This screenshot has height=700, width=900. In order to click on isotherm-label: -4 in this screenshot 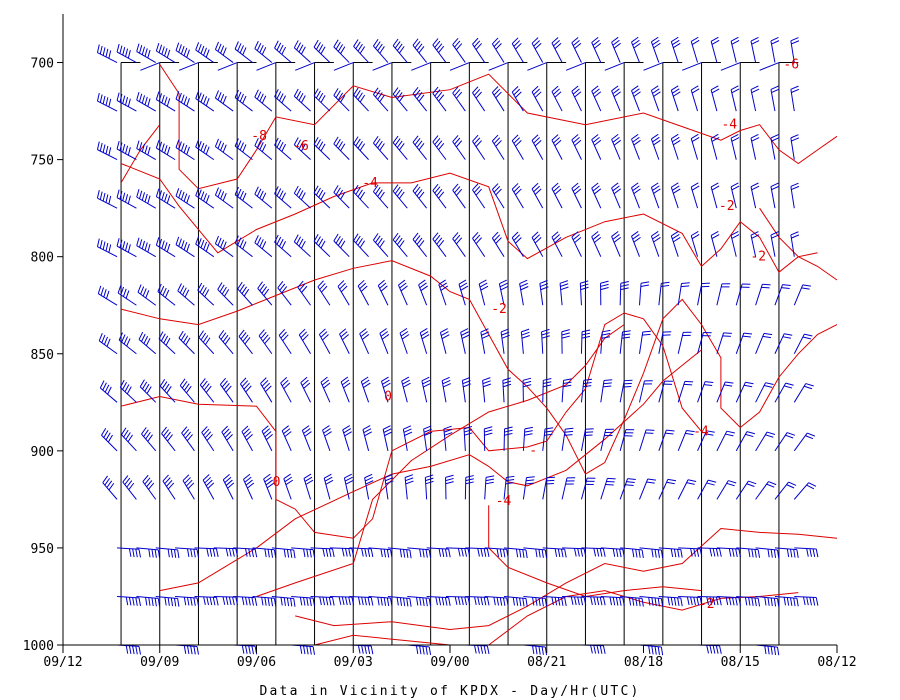, I will do `click(504, 501)`.